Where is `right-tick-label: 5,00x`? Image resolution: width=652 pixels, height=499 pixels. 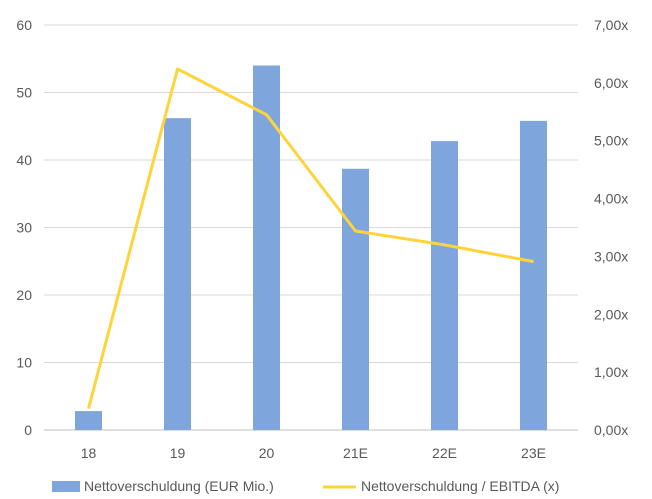 right-tick-label: 5,00x is located at coordinates (611, 141).